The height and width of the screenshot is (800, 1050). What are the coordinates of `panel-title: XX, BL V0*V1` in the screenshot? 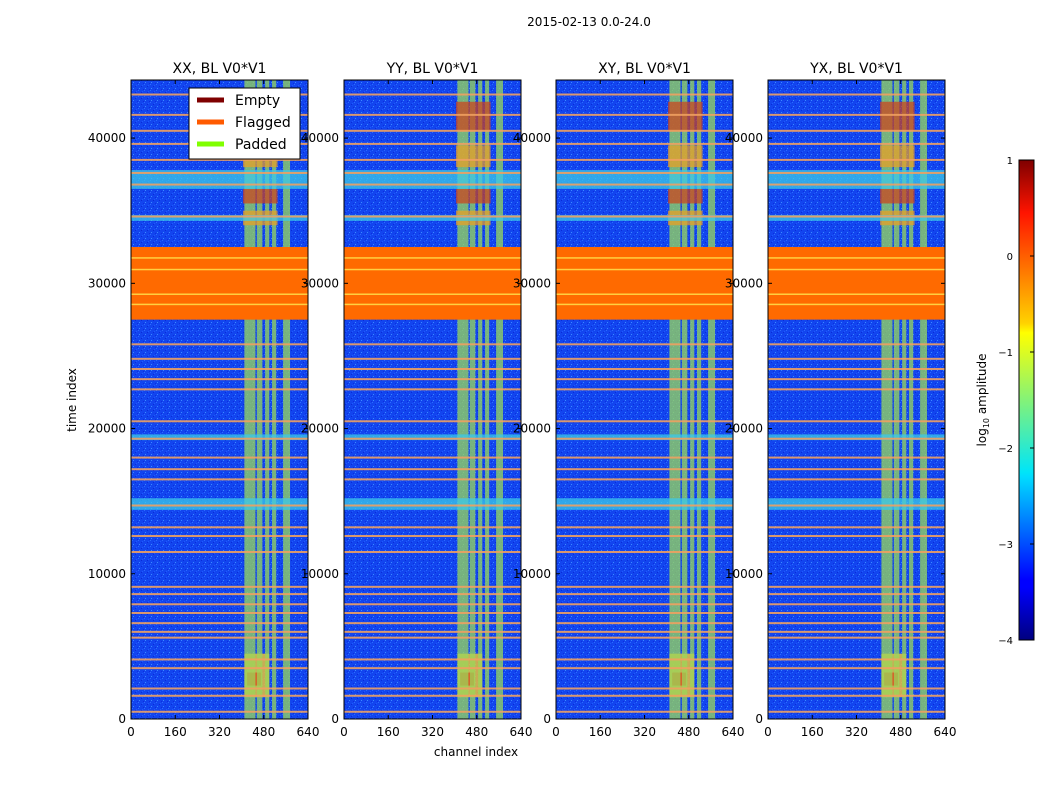 It's located at (220, 69).